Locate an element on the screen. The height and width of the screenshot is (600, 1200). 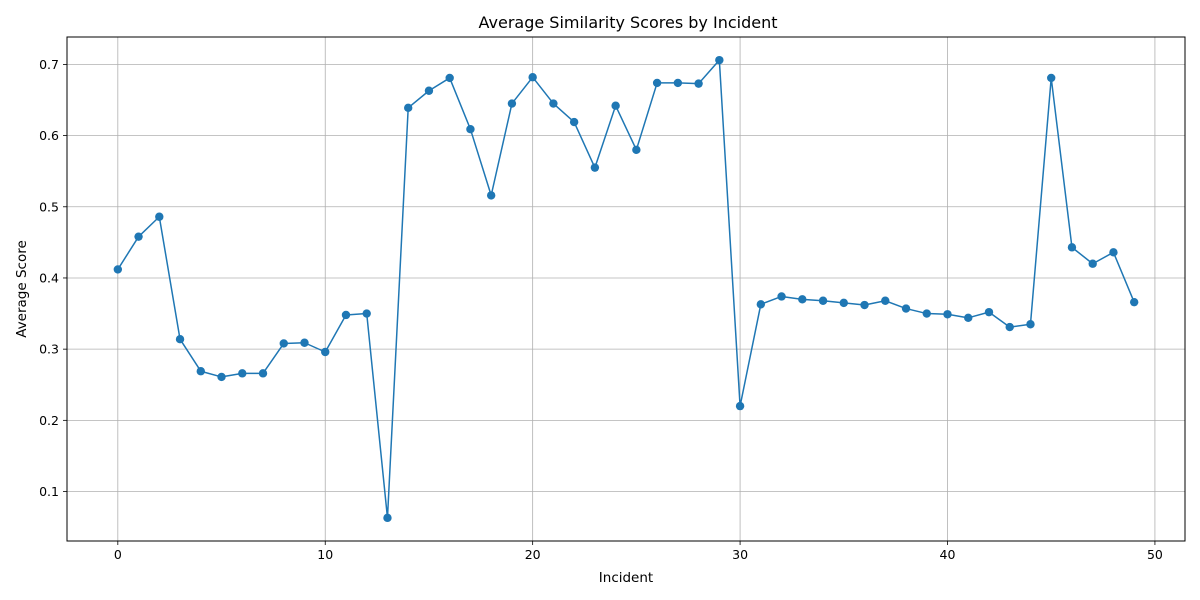
y-tick-label: 0.4 is located at coordinates (49, 277).